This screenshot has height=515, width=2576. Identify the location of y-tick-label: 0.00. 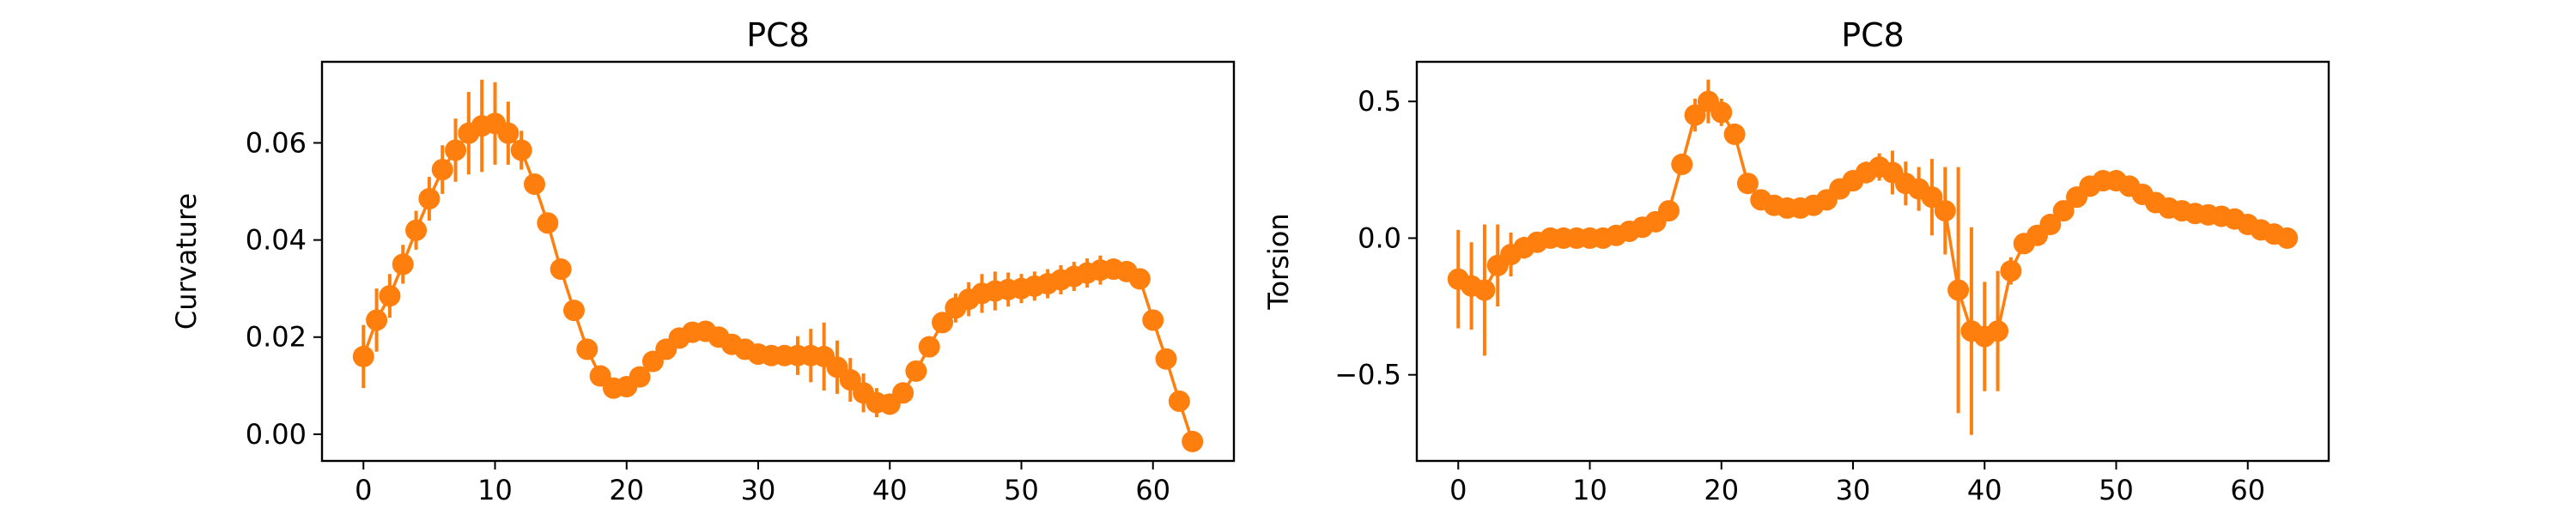
(276, 434).